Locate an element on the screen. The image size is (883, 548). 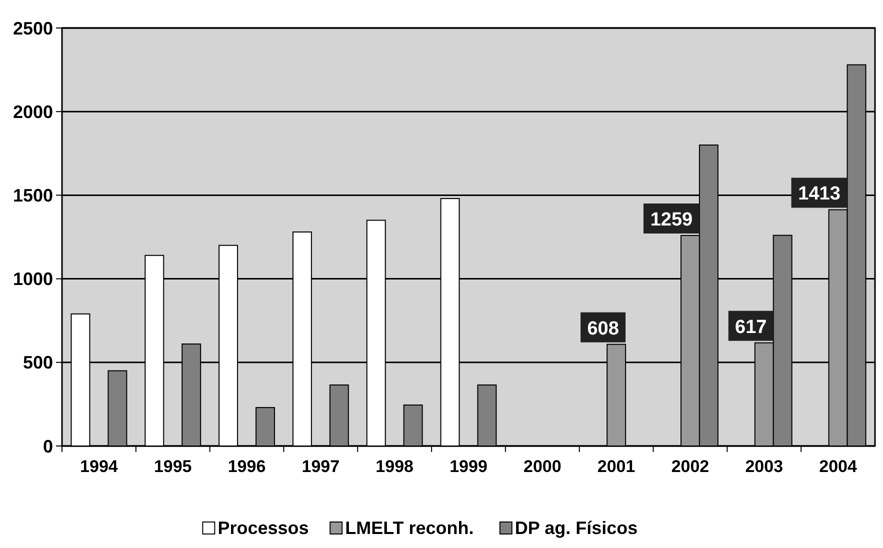
x-tick-label: 1995 is located at coordinates (173, 466).